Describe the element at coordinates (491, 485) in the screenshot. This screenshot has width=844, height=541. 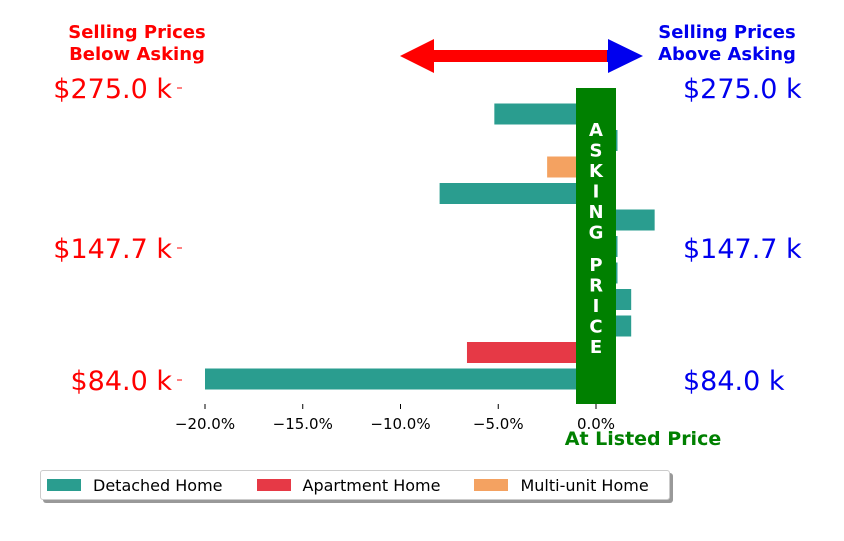
I see `legend-swatch-multiunit` at that location.